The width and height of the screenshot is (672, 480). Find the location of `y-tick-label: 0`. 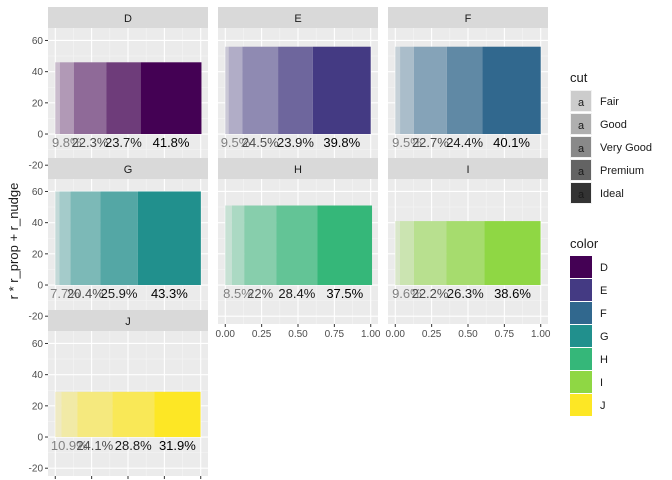

y-tick-label: 0 is located at coordinates (40, 286).